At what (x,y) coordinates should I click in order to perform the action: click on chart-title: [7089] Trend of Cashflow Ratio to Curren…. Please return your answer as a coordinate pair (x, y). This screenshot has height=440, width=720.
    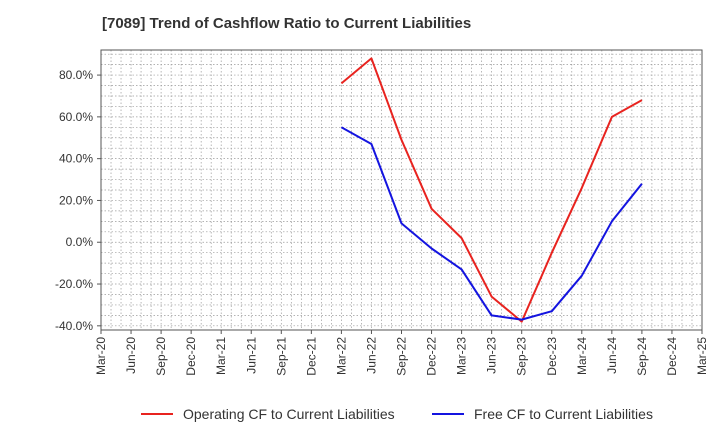
    Looking at the image, I should click on (287, 23).